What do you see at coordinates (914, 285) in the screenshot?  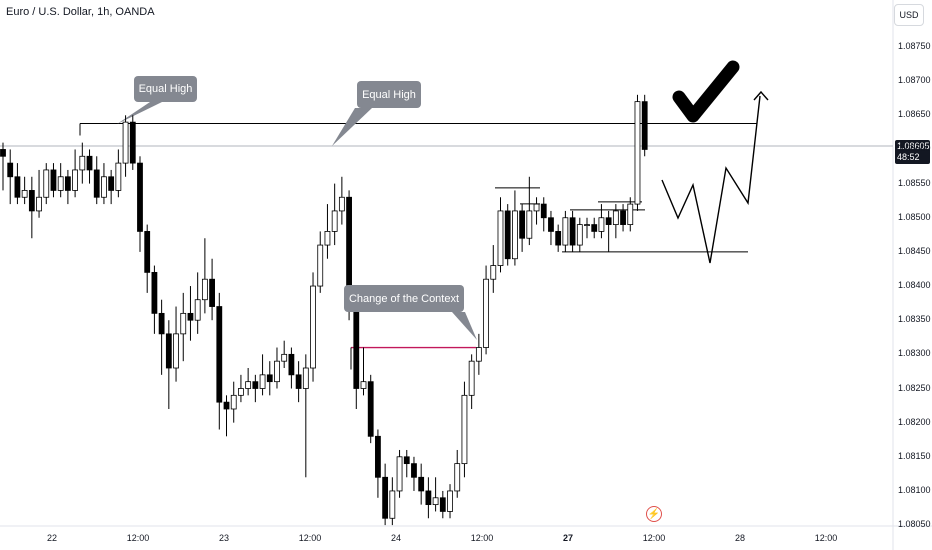 I see `price-tick-label: 1.08400` at bounding box center [914, 285].